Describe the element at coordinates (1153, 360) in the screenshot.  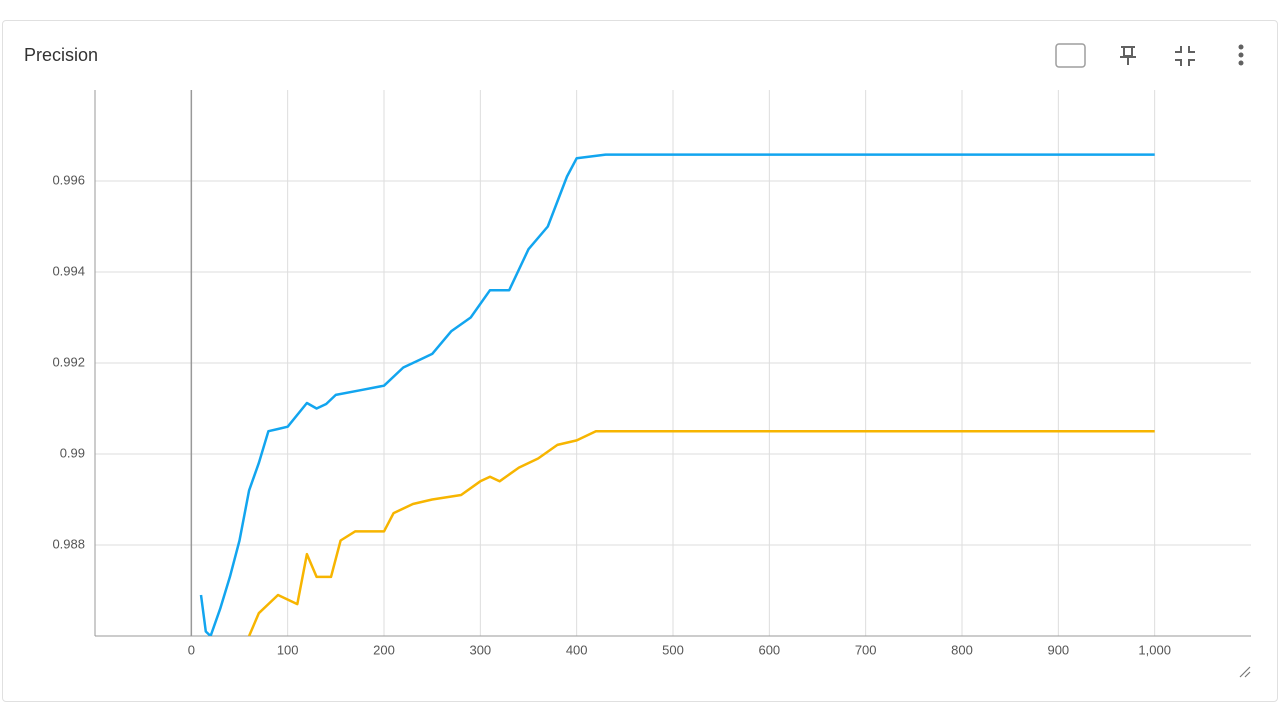
I see `toolbar` at that location.